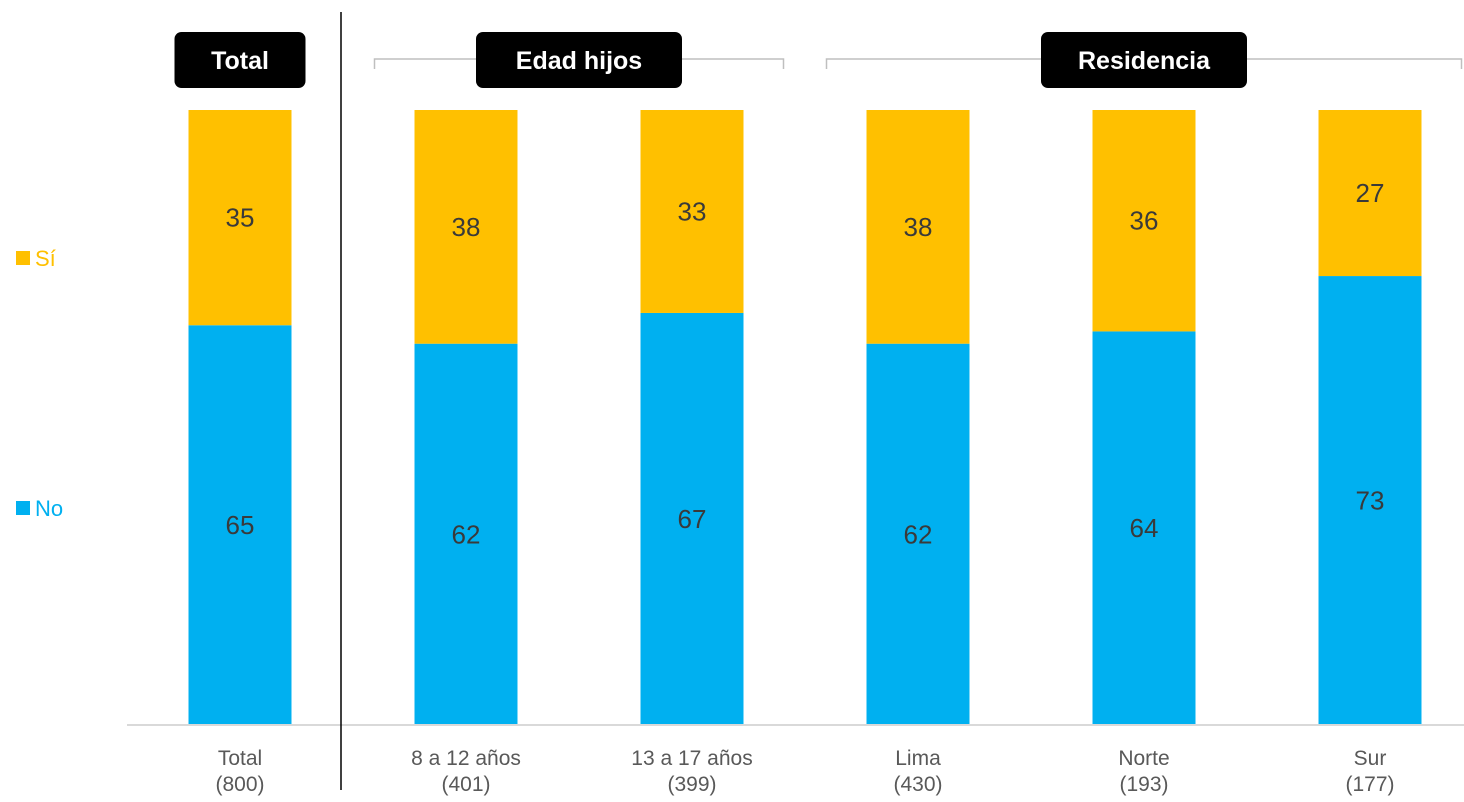  I want to click on category-label-4: Norte, so click(1143, 758).